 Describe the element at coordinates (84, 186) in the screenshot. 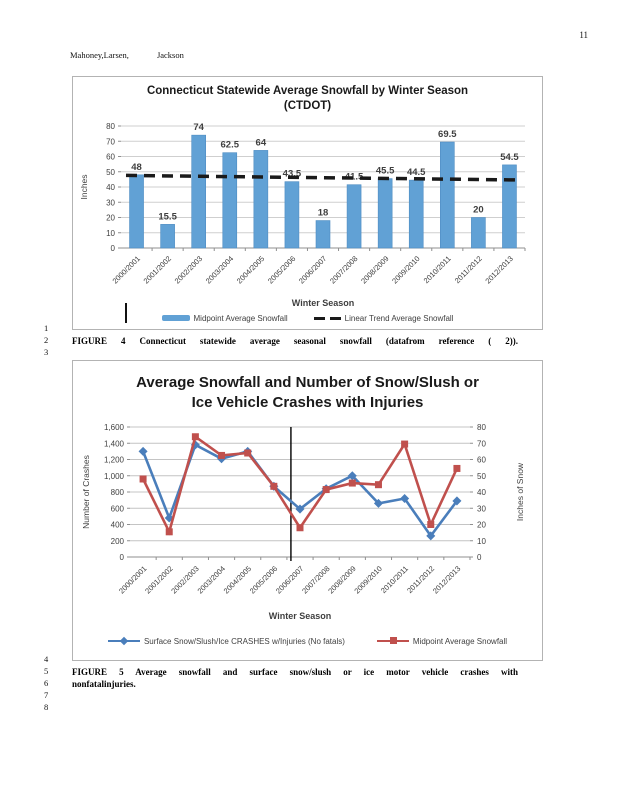

I see `svg-text: Inches` at that location.